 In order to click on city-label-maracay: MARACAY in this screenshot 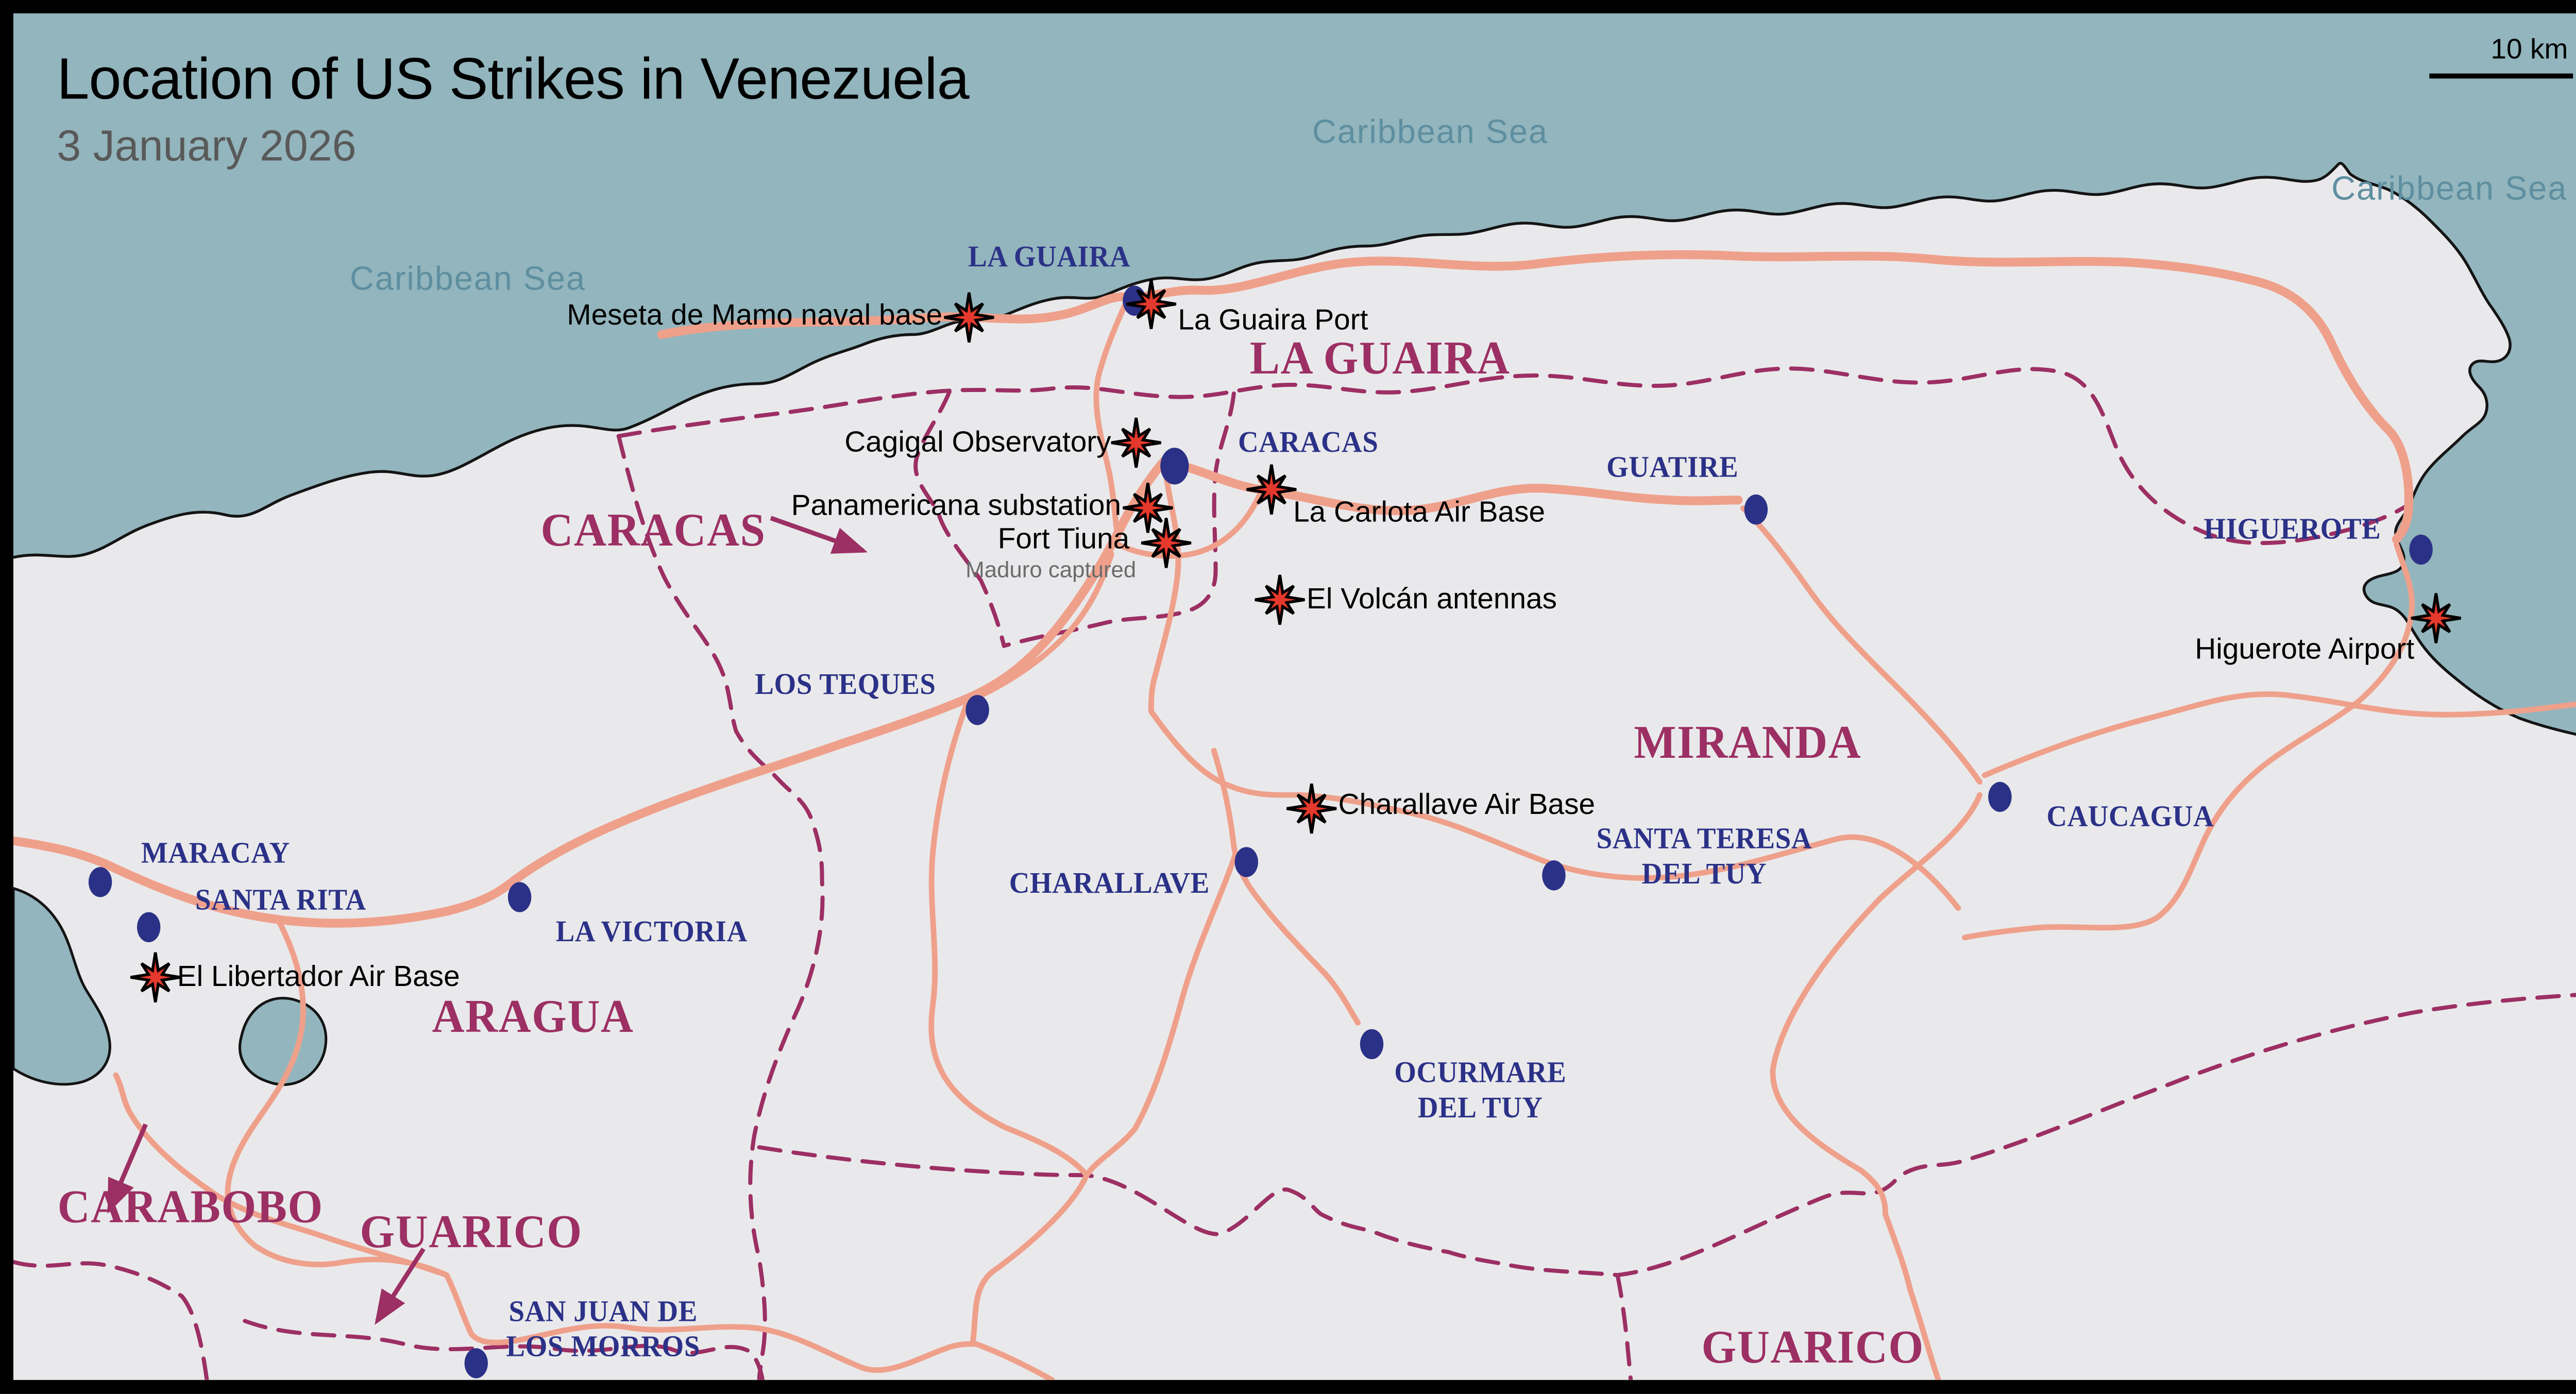, I will do `click(215, 853)`.